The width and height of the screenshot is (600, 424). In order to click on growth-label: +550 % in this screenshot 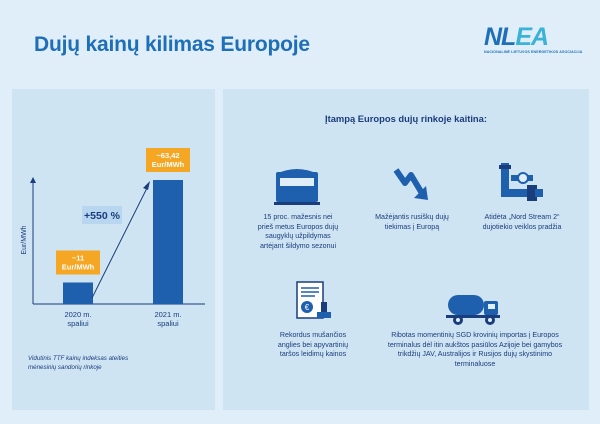, I will do `click(102, 216)`.